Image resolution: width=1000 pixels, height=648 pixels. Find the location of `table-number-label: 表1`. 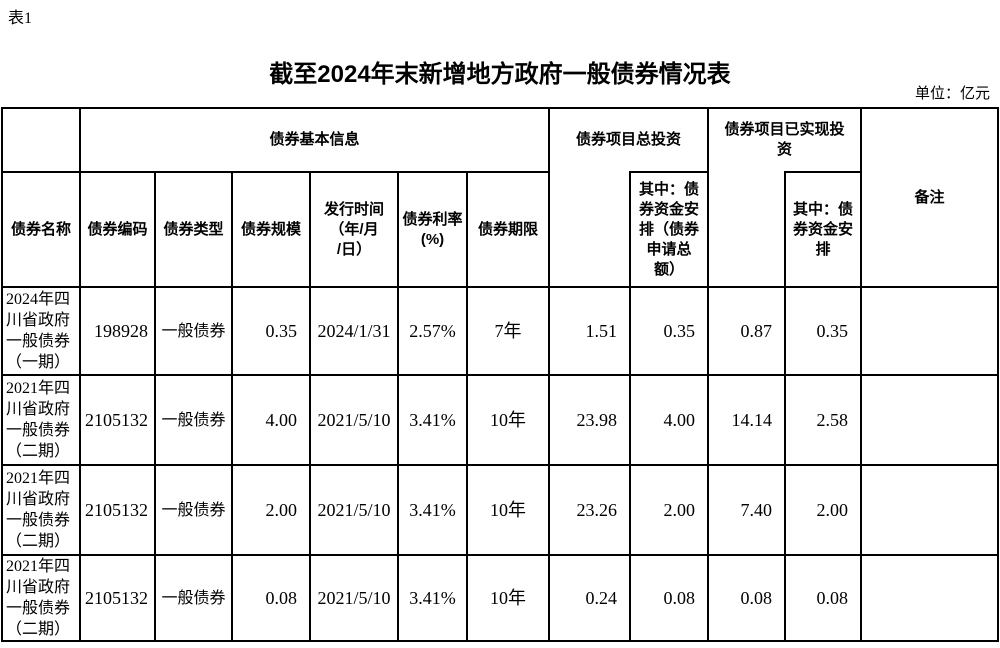

table-number-label: 表1 is located at coordinates (20, 18).